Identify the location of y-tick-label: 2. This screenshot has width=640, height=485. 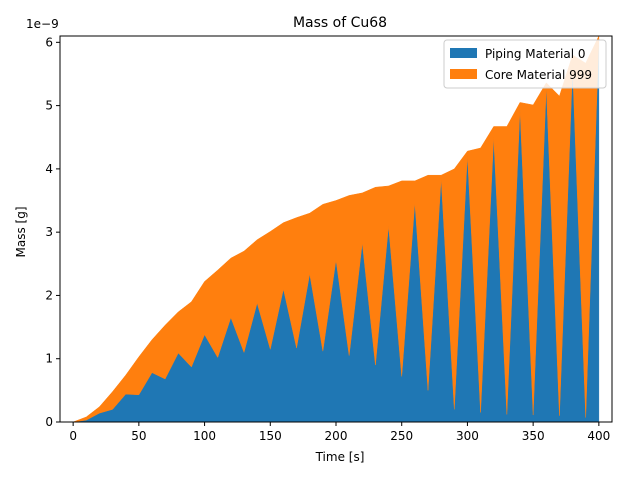
(49, 295).